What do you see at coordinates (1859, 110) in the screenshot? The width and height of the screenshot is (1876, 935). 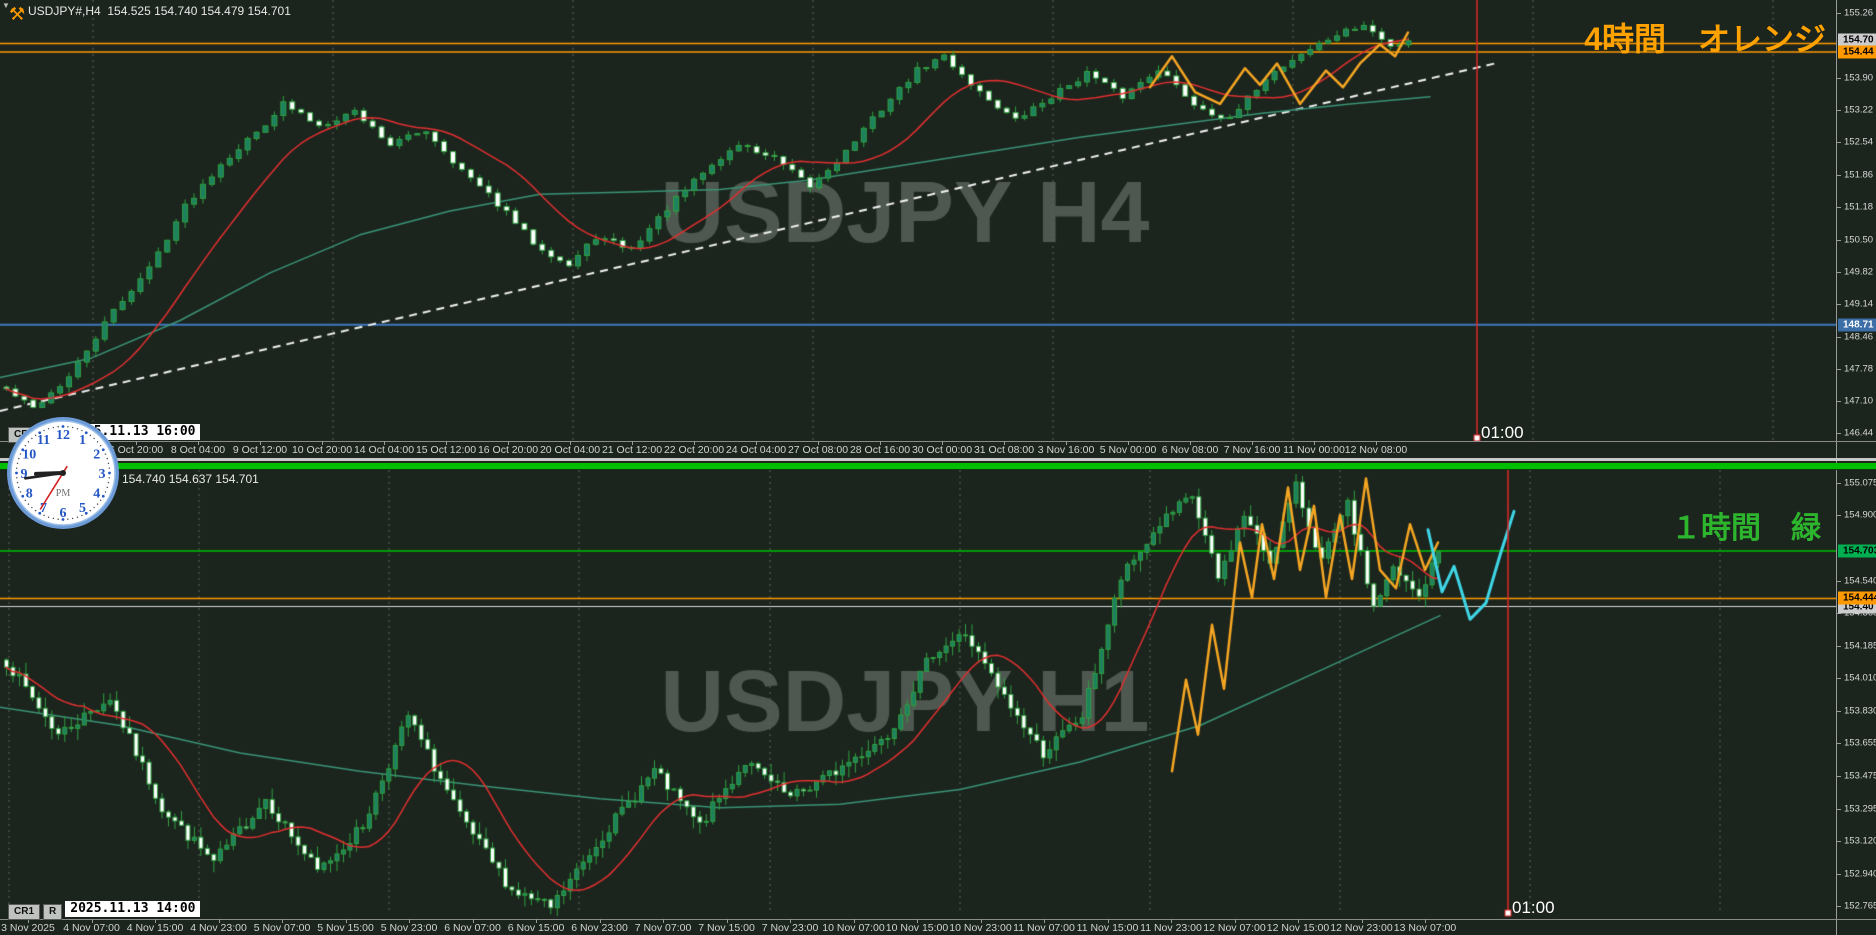 I see `price-tick-label: 153.22` at bounding box center [1859, 110].